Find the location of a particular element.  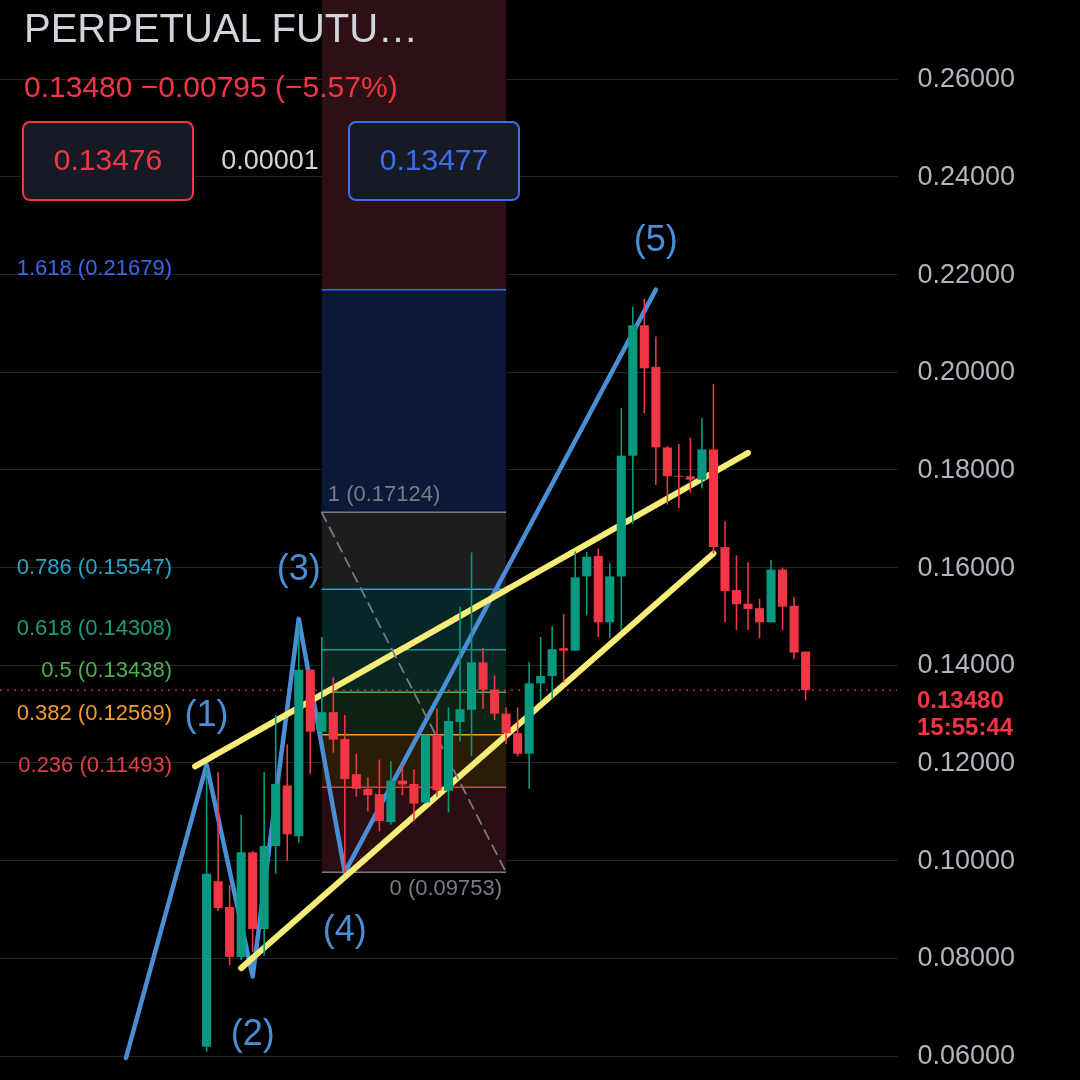

y-tick-label: 0.12000 is located at coordinates (966, 761).